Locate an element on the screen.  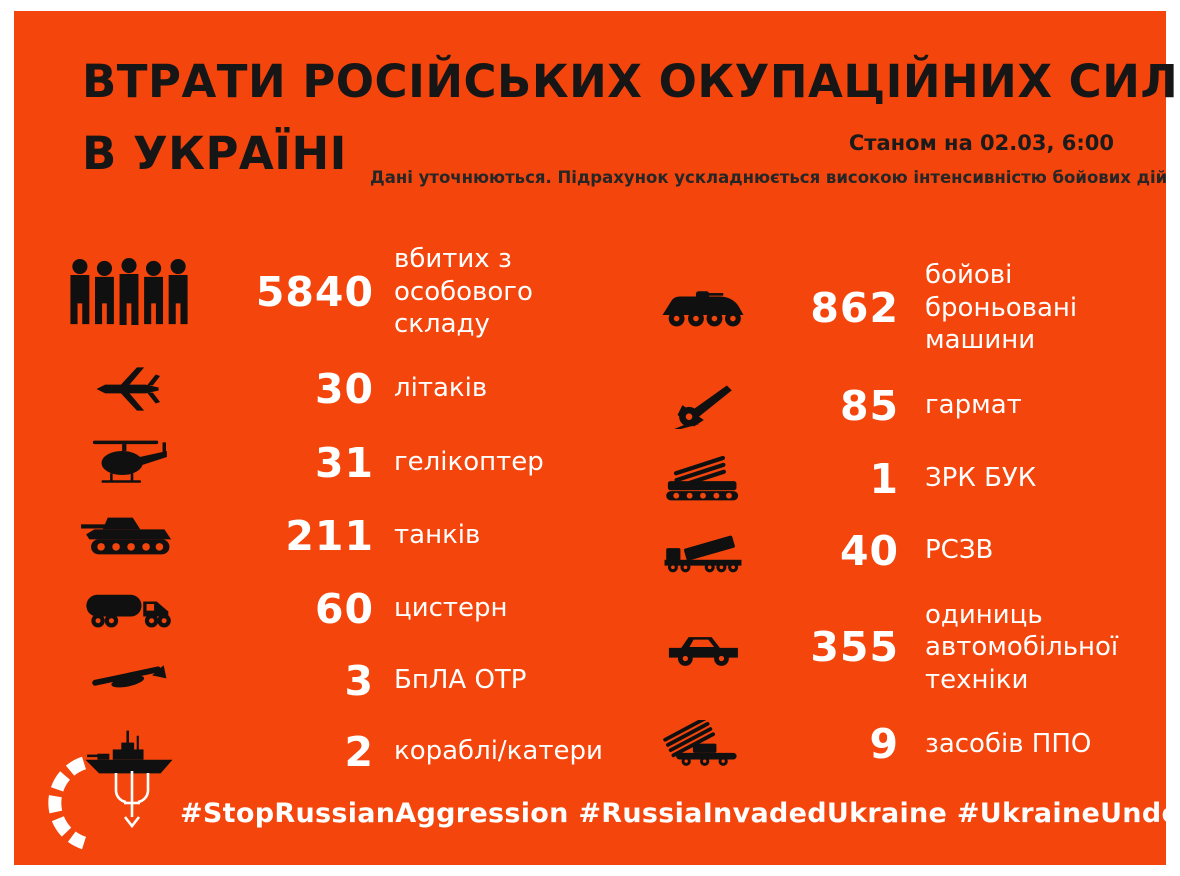
military-truck-icon is located at coordinates (702, 647).